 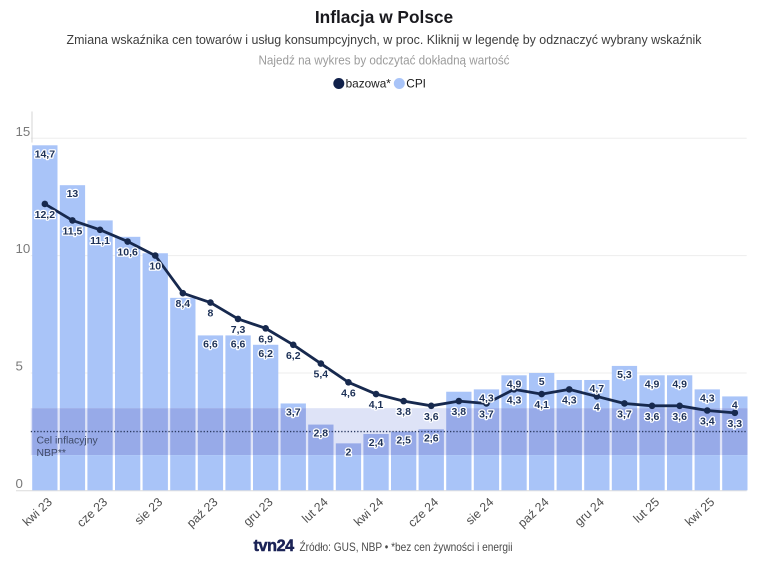 What do you see at coordinates (68, 441) in the screenshot?
I see `svg-text: Cel inflacyjny` at bounding box center [68, 441].